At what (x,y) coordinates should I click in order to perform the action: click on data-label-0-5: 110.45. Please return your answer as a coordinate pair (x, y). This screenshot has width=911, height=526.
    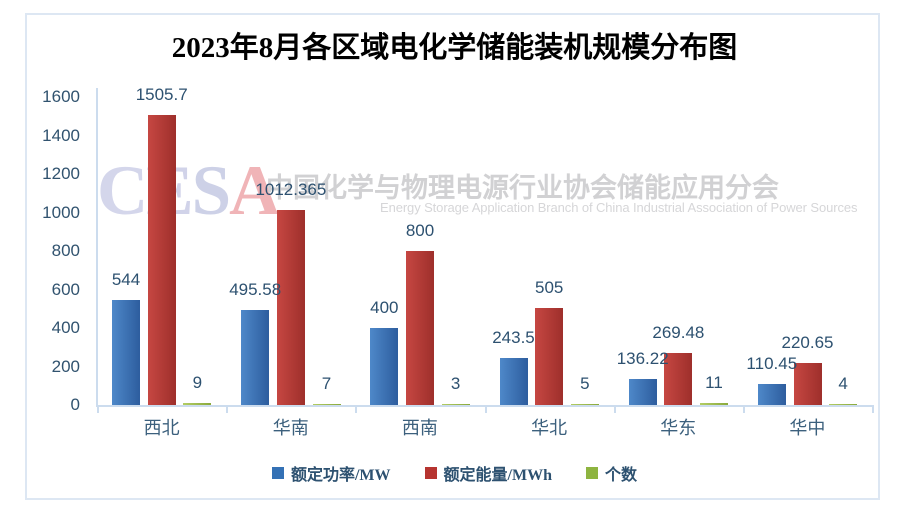
    Looking at the image, I should click on (772, 363).